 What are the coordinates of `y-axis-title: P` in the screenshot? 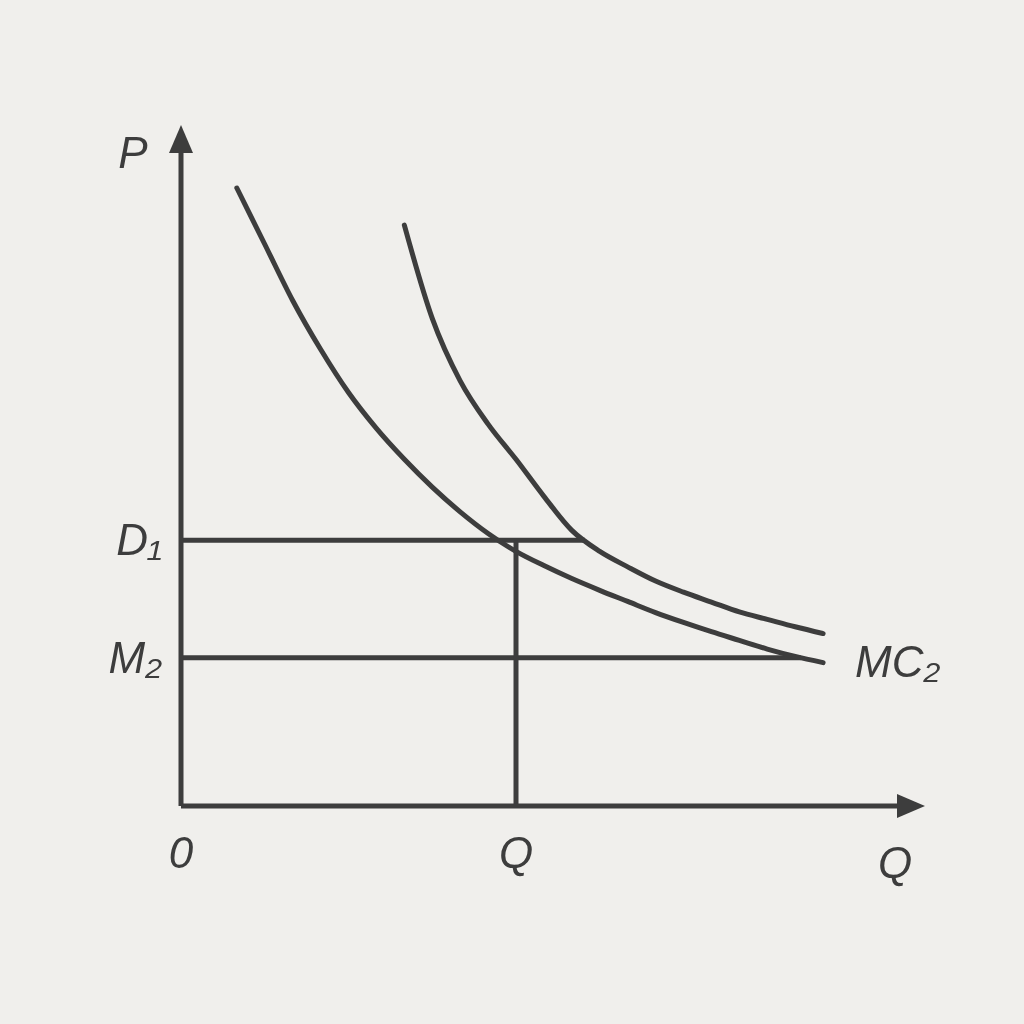 It's located at (133, 152).